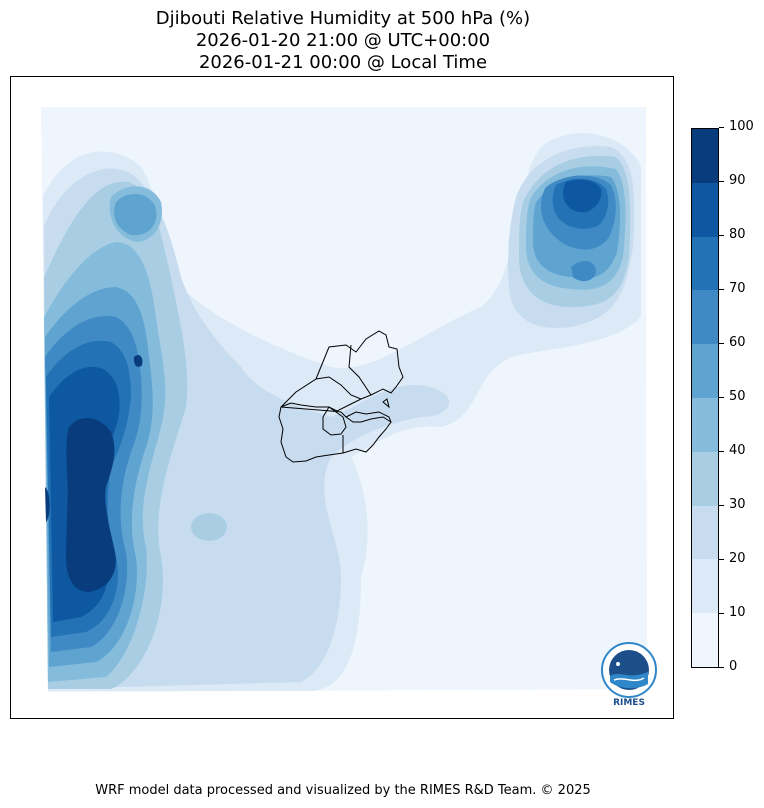 The image size is (764, 808). What do you see at coordinates (737, 450) in the screenshot?
I see `colorbar-tick-label: 40` at bounding box center [737, 450].